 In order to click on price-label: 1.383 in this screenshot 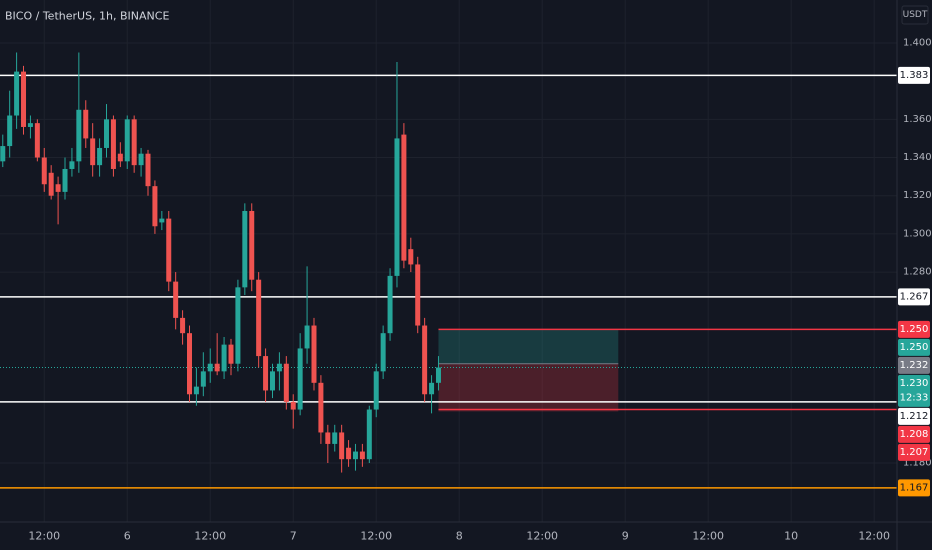, I will do `click(914, 75)`.